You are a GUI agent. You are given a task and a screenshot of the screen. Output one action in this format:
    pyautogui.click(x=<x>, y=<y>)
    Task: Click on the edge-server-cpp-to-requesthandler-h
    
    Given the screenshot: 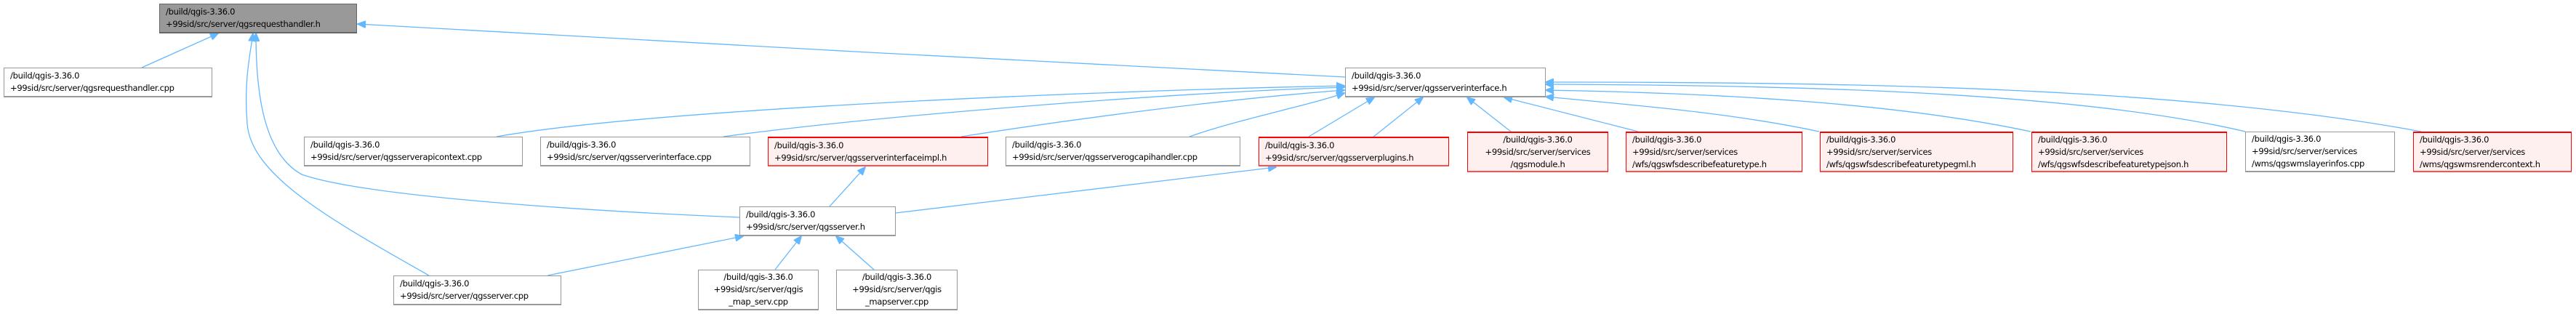 What is the action you would take?
    pyautogui.click(x=337, y=154)
    